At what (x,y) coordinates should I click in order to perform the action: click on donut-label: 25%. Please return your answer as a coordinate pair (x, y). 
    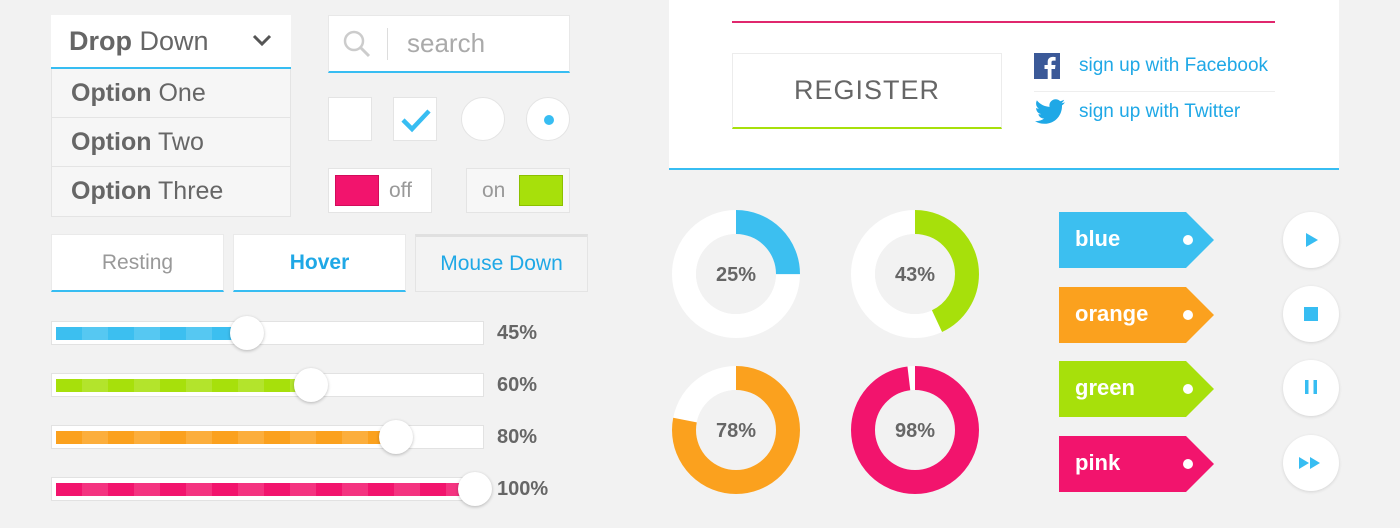
    Looking at the image, I should click on (736, 275).